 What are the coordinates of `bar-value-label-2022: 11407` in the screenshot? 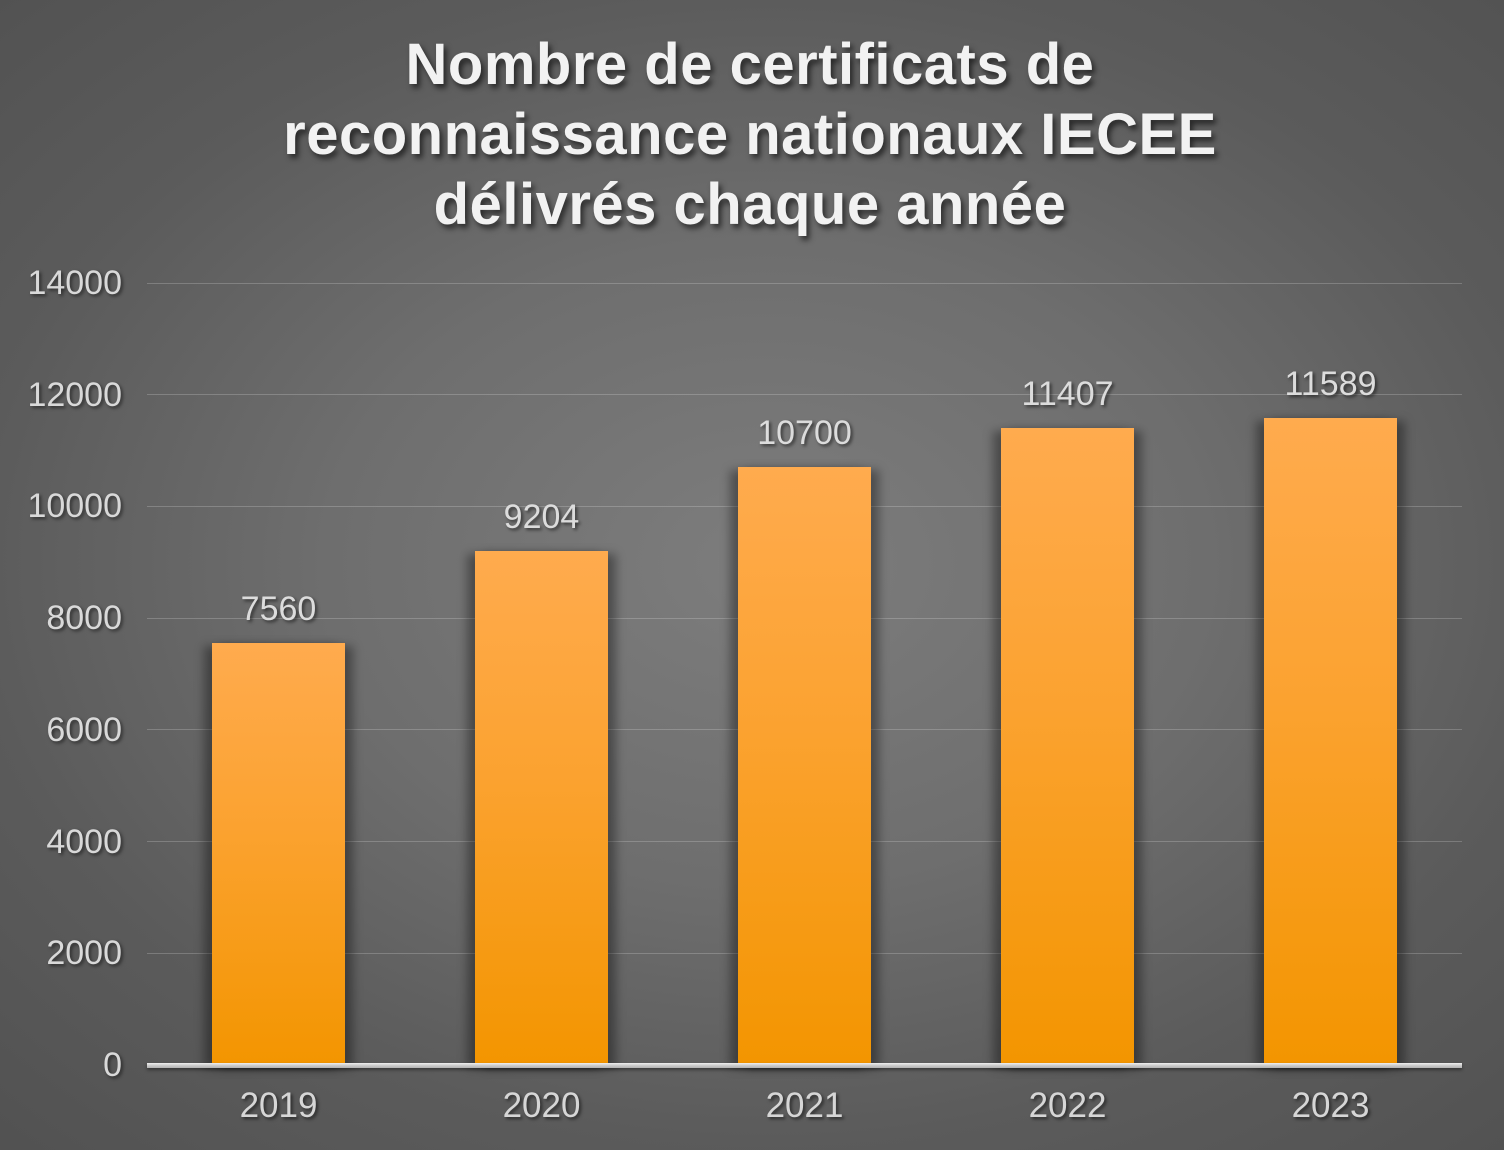 It's located at (1067, 393).